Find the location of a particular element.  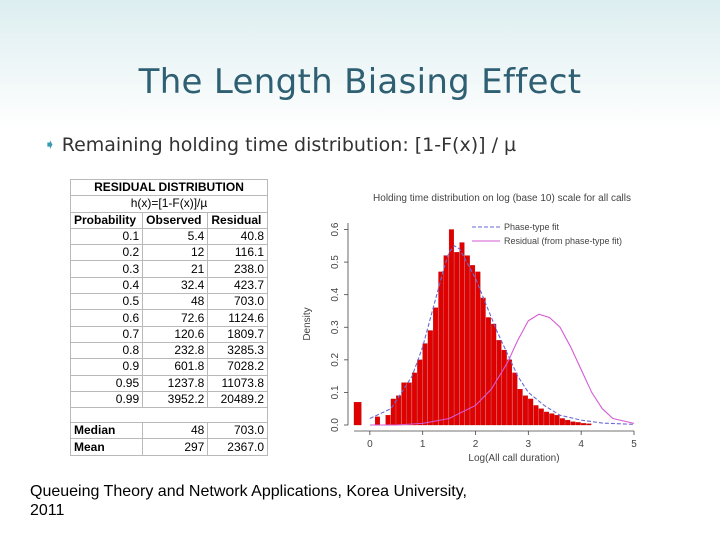

table-cell: 423.7 is located at coordinates (237, 285).